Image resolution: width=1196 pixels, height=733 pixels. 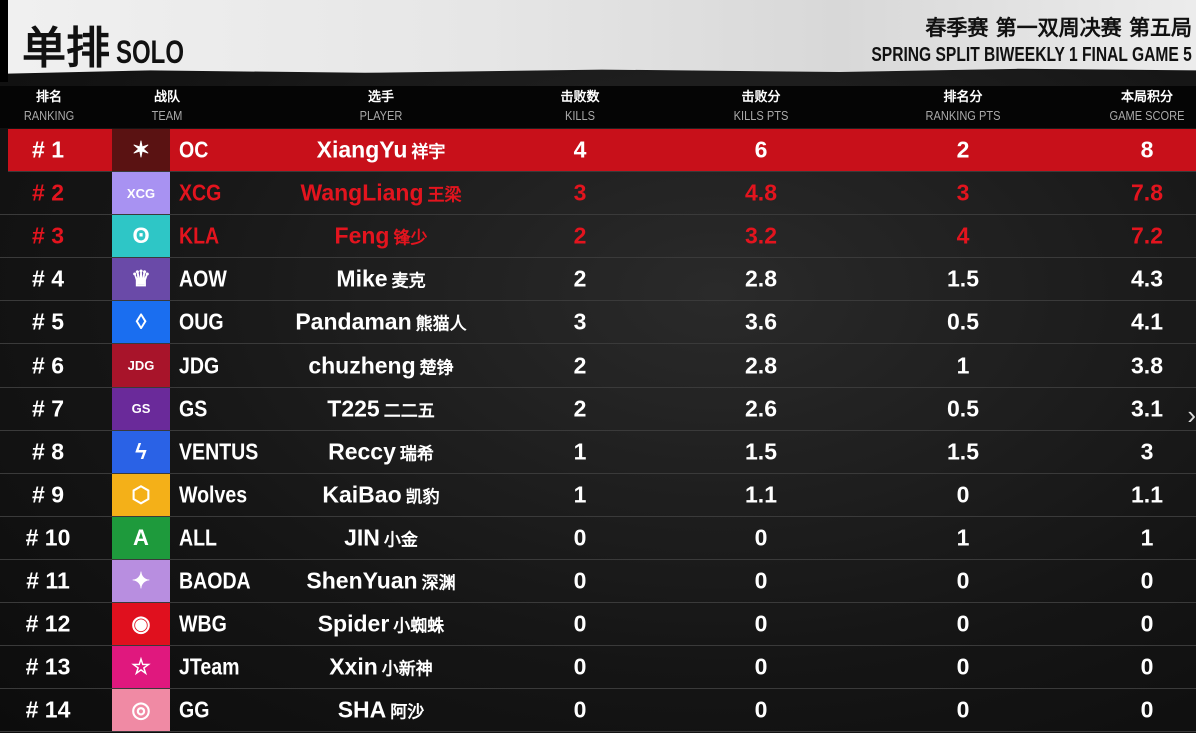 I want to click on team-name: JDG, so click(x=199, y=365).